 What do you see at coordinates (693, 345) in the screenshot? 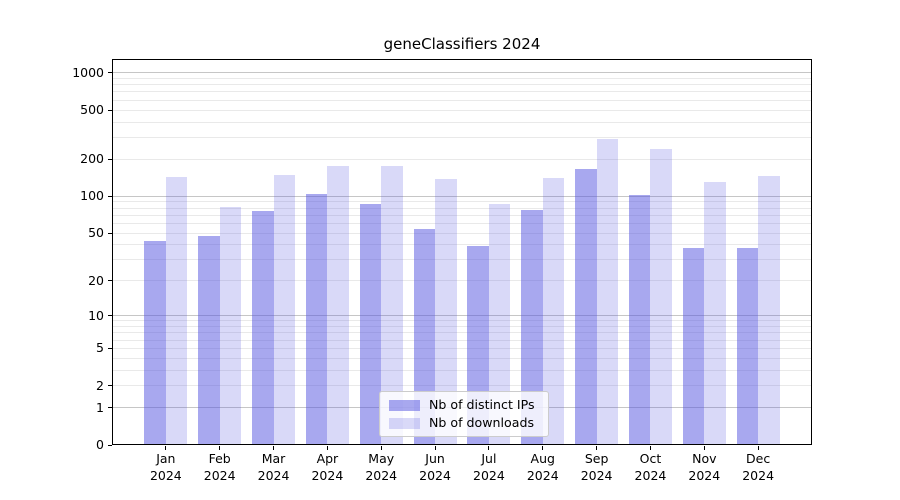
I see `bar-distinct-ips-nov` at bounding box center [693, 345].